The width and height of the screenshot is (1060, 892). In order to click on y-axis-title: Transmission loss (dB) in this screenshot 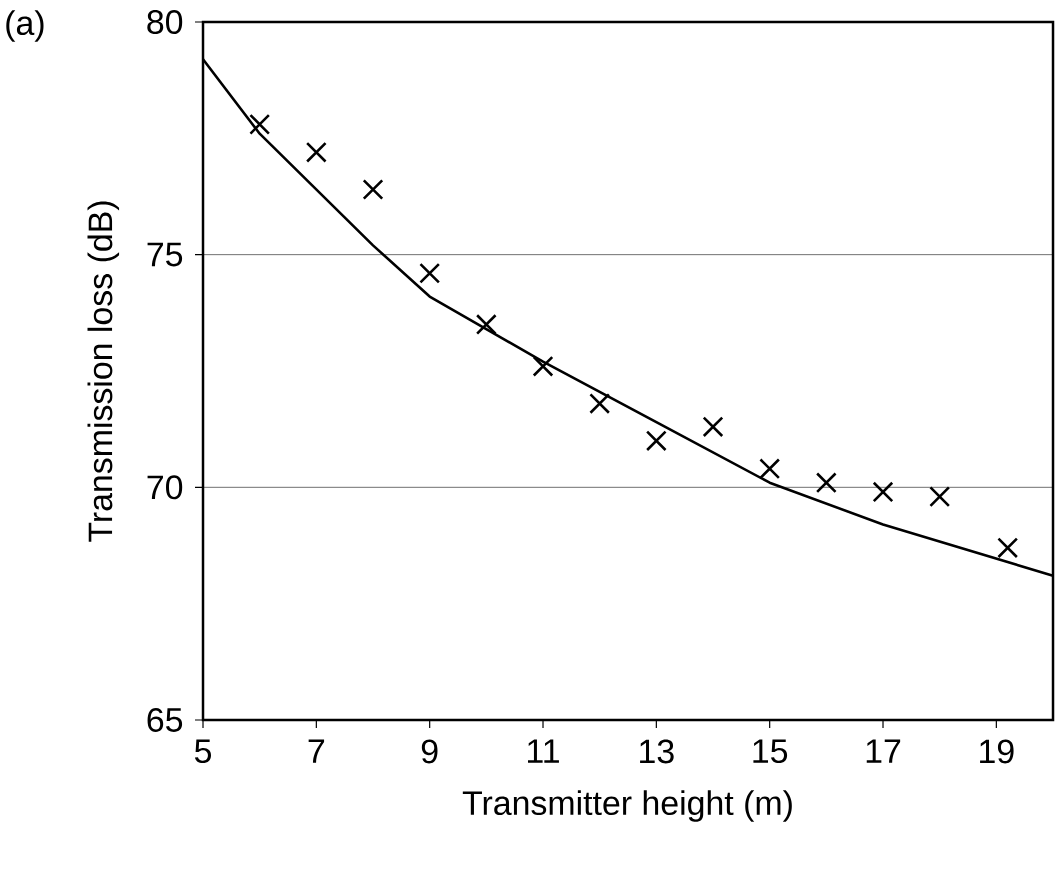, I will do `click(103, 371)`.